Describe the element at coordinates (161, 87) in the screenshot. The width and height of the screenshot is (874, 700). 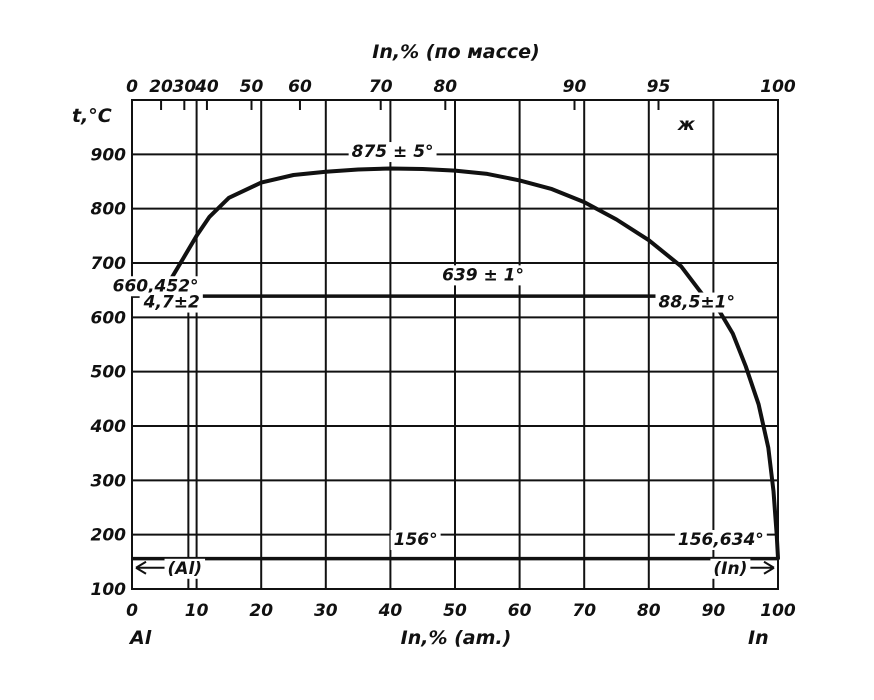
I see `top-tick-label: 20` at that location.